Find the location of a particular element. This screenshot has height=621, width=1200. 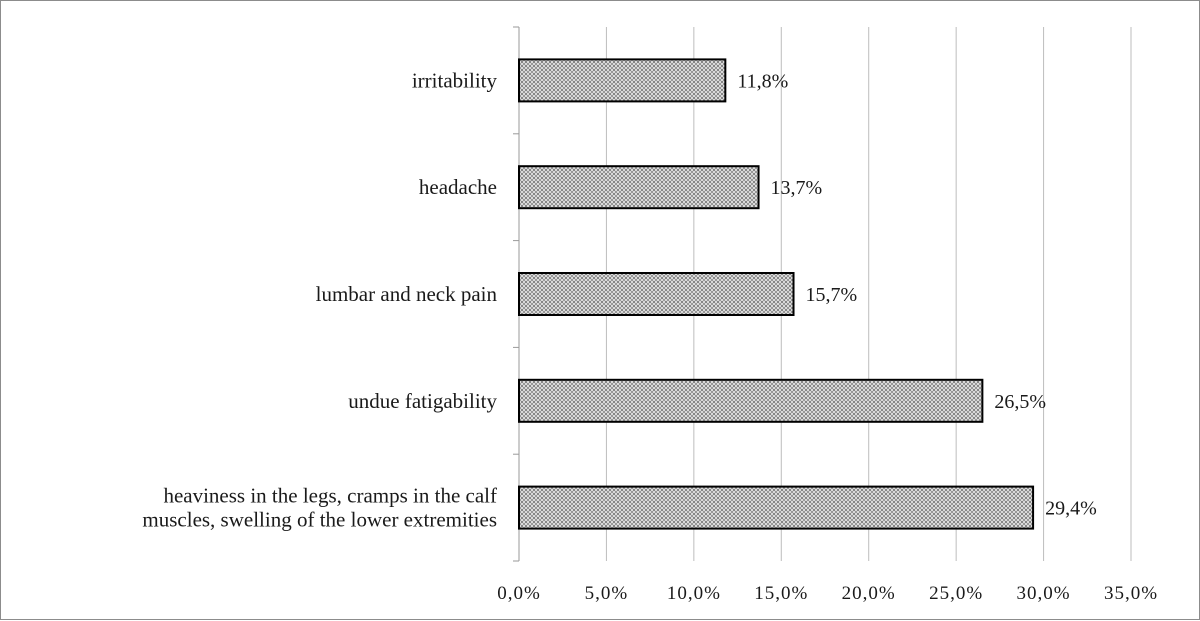

category-label: headache is located at coordinates (458, 187).